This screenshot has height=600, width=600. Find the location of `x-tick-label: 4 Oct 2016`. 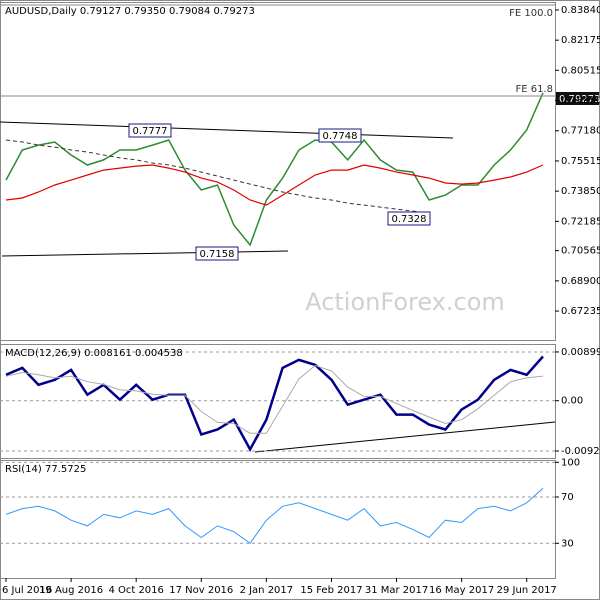

x-tick-label: 4 Oct 2016 is located at coordinates (135, 590).